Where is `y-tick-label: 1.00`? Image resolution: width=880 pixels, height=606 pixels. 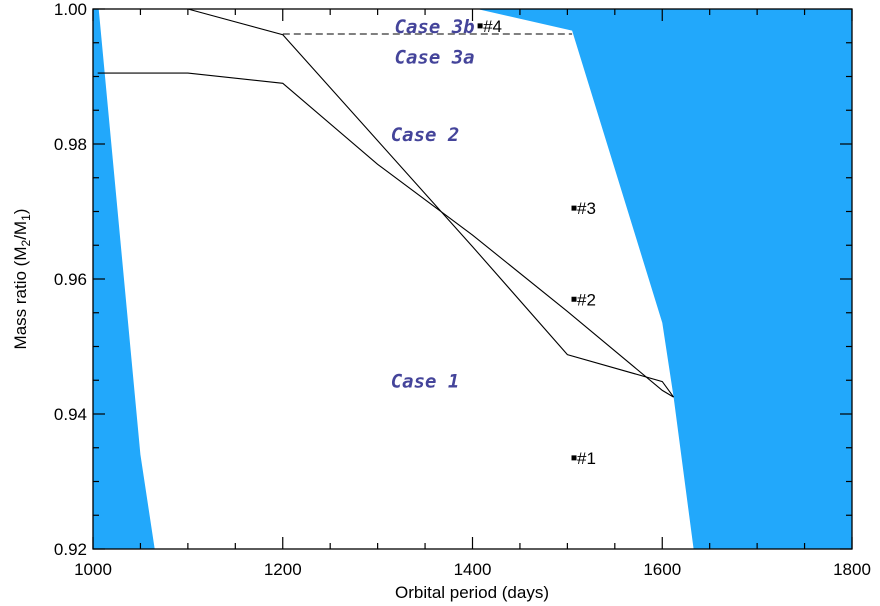
y-tick-label: 1.00 is located at coordinates (70, 9).